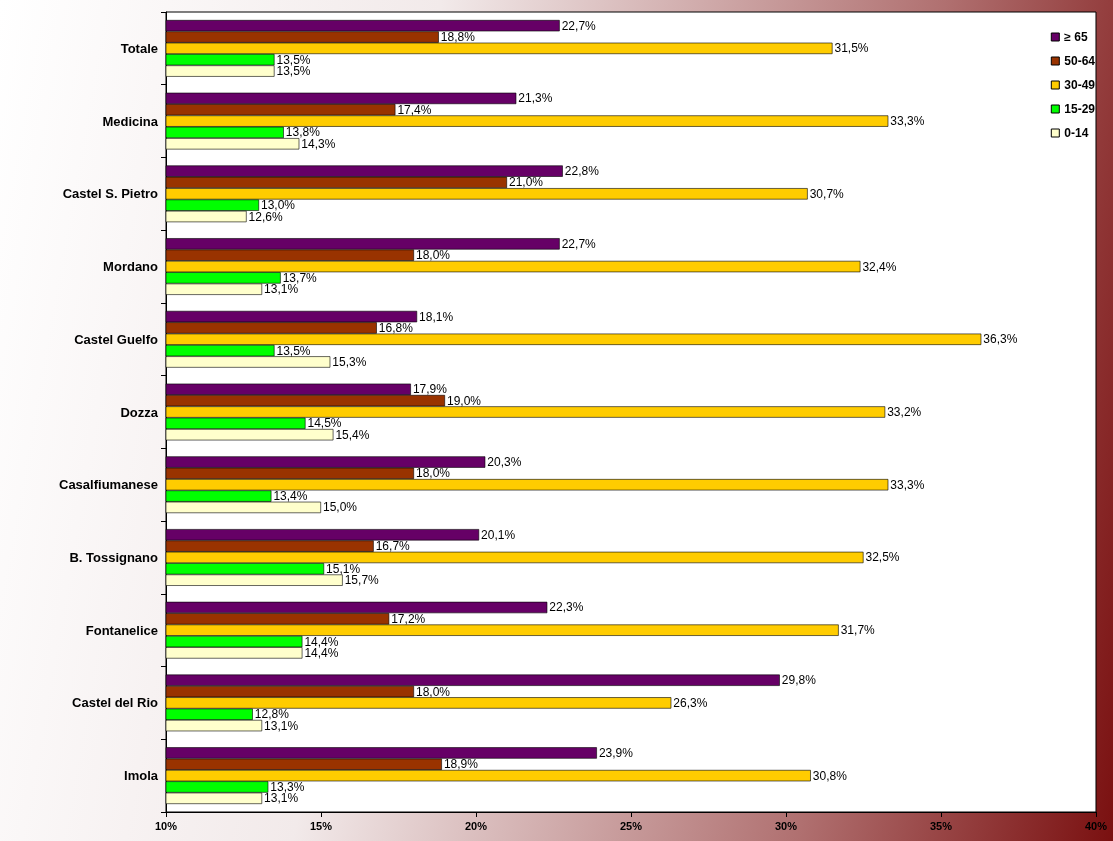 Image resolution: width=1113 pixels, height=841 pixels. I want to click on data-label: 15,0%, so click(340, 507).